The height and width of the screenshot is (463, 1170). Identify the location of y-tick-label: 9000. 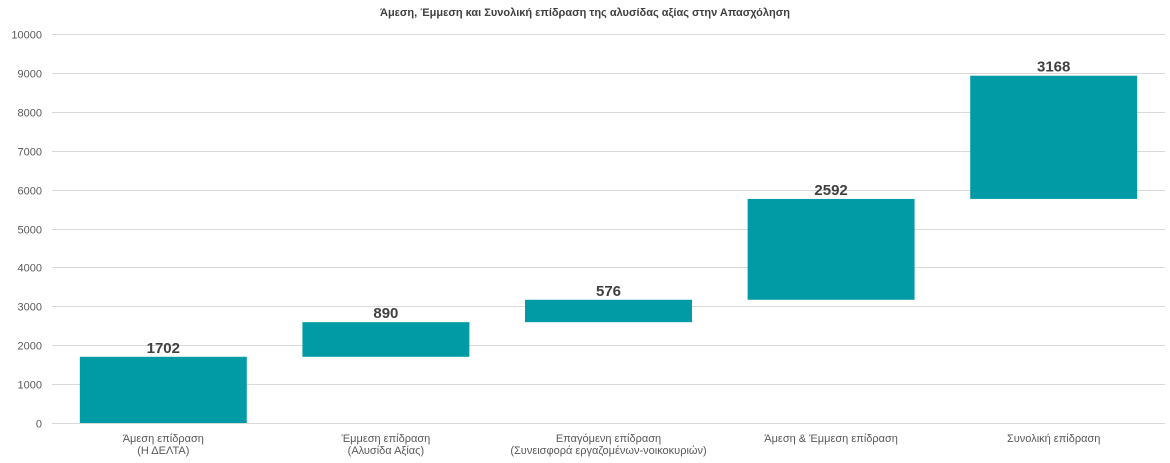
(30, 75).